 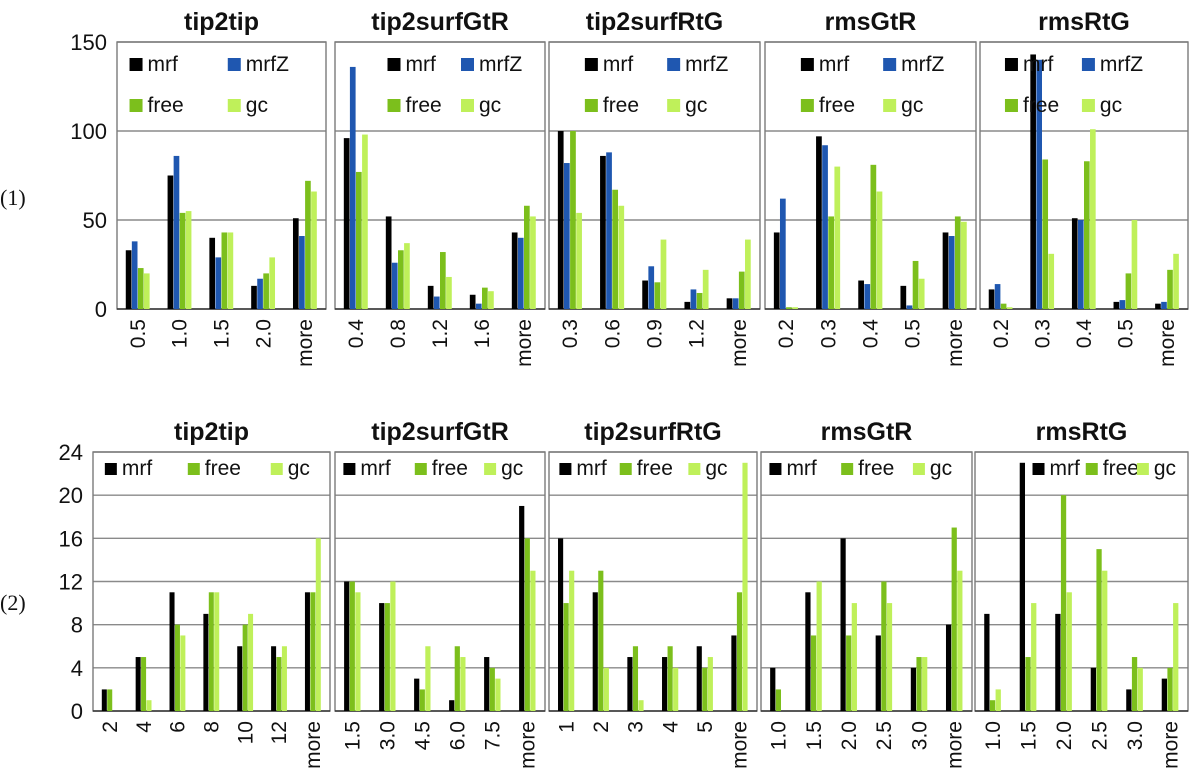 What do you see at coordinates (245, 732) in the screenshot?
I see `x-tick-label: 10` at bounding box center [245, 732].